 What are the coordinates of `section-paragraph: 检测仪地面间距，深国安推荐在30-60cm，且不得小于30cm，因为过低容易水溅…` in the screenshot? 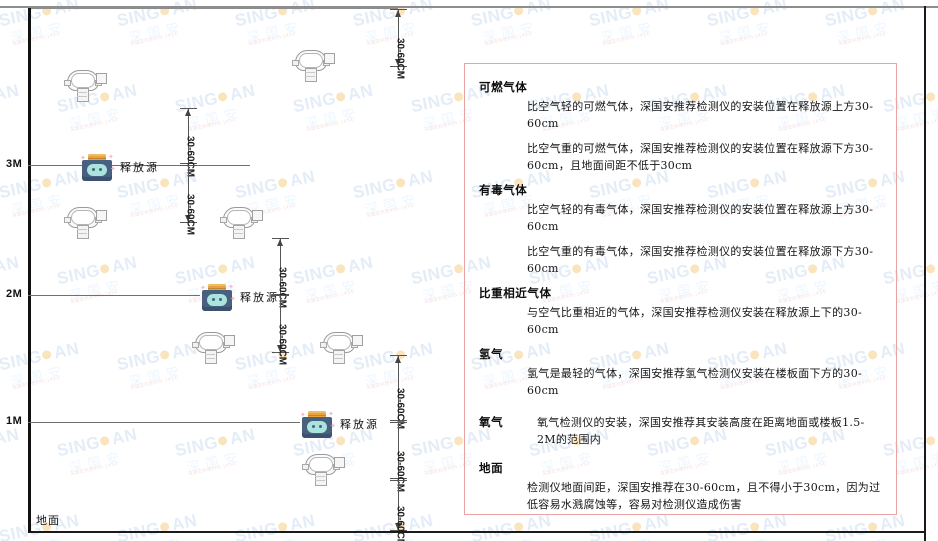 It's located at (704, 496).